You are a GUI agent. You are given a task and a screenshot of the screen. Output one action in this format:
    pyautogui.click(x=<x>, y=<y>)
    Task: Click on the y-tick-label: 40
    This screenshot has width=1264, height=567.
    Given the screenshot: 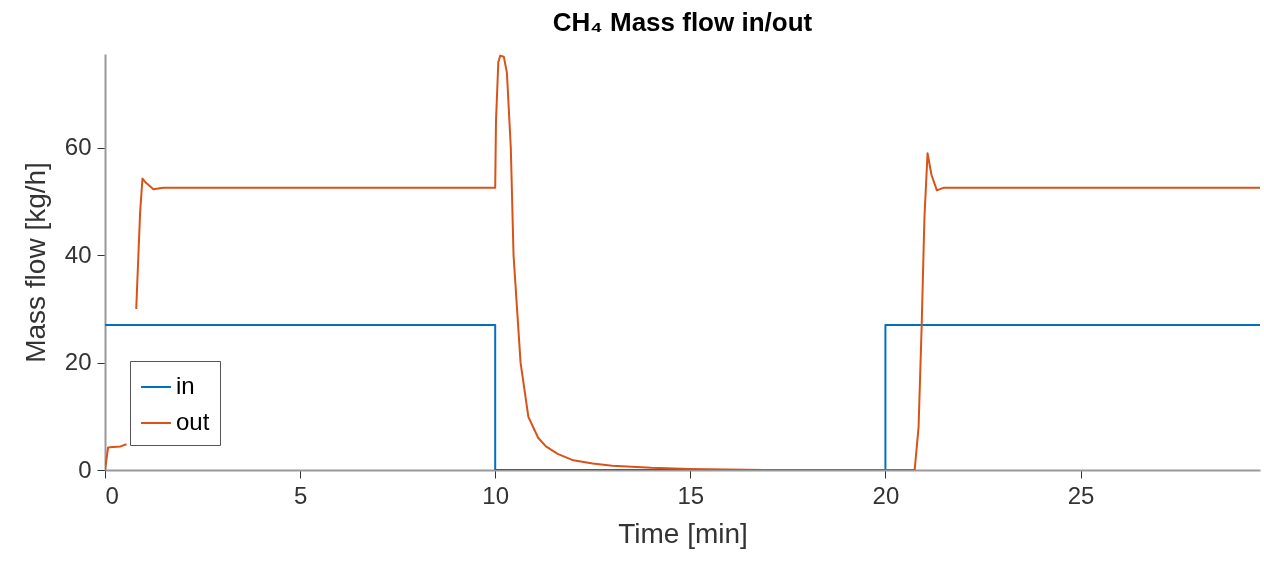 What is the action you would take?
    pyautogui.click(x=78, y=254)
    